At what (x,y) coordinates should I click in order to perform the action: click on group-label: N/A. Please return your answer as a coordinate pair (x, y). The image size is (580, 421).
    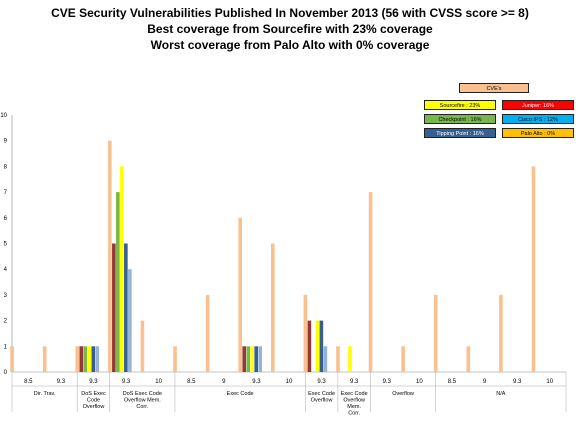
    Looking at the image, I should click on (501, 394).